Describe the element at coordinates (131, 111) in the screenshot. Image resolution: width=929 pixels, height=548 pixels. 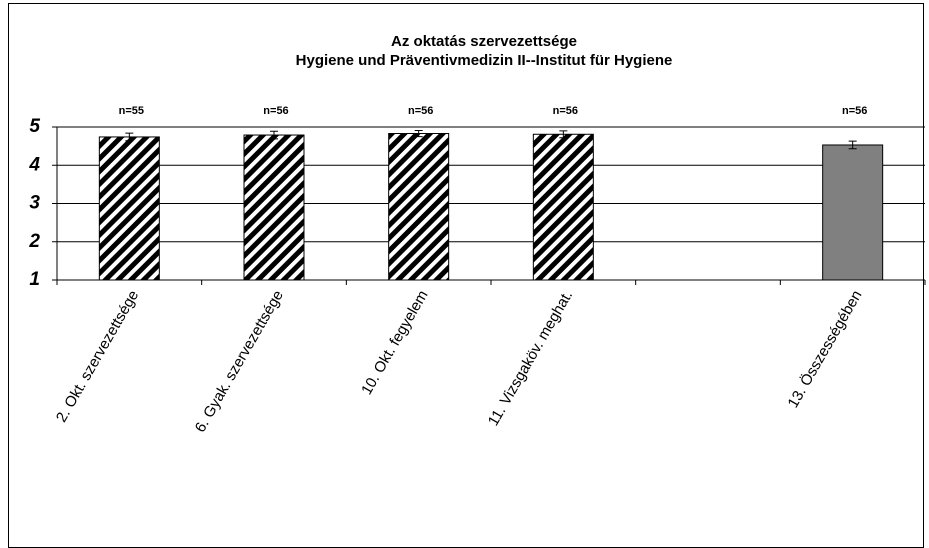
I see `n-label: n=55` at that location.